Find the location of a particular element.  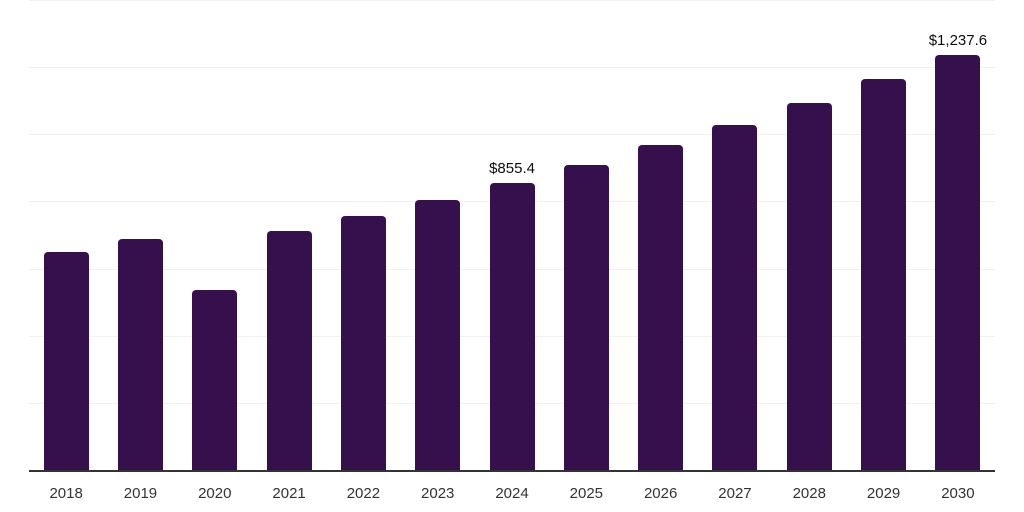

bar-2030 is located at coordinates (958, 262).